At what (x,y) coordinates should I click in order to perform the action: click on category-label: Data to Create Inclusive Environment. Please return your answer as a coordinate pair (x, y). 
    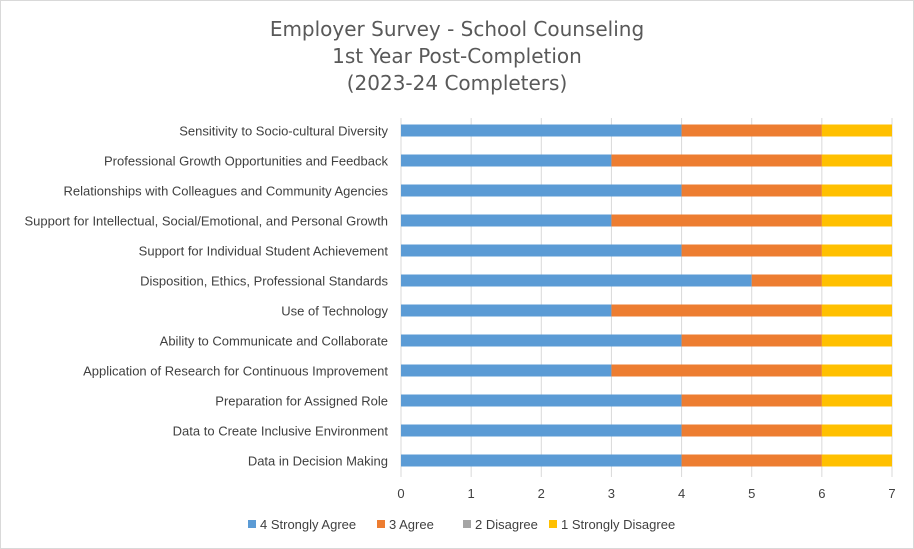
    Looking at the image, I should click on (281, 431).